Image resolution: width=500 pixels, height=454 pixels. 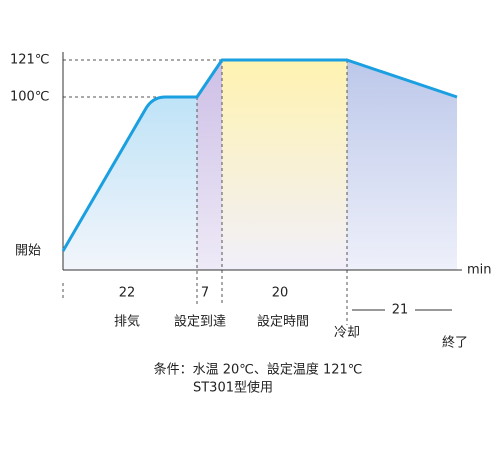 I want to click on note: ST301型使用, so click(x=233, y=388).